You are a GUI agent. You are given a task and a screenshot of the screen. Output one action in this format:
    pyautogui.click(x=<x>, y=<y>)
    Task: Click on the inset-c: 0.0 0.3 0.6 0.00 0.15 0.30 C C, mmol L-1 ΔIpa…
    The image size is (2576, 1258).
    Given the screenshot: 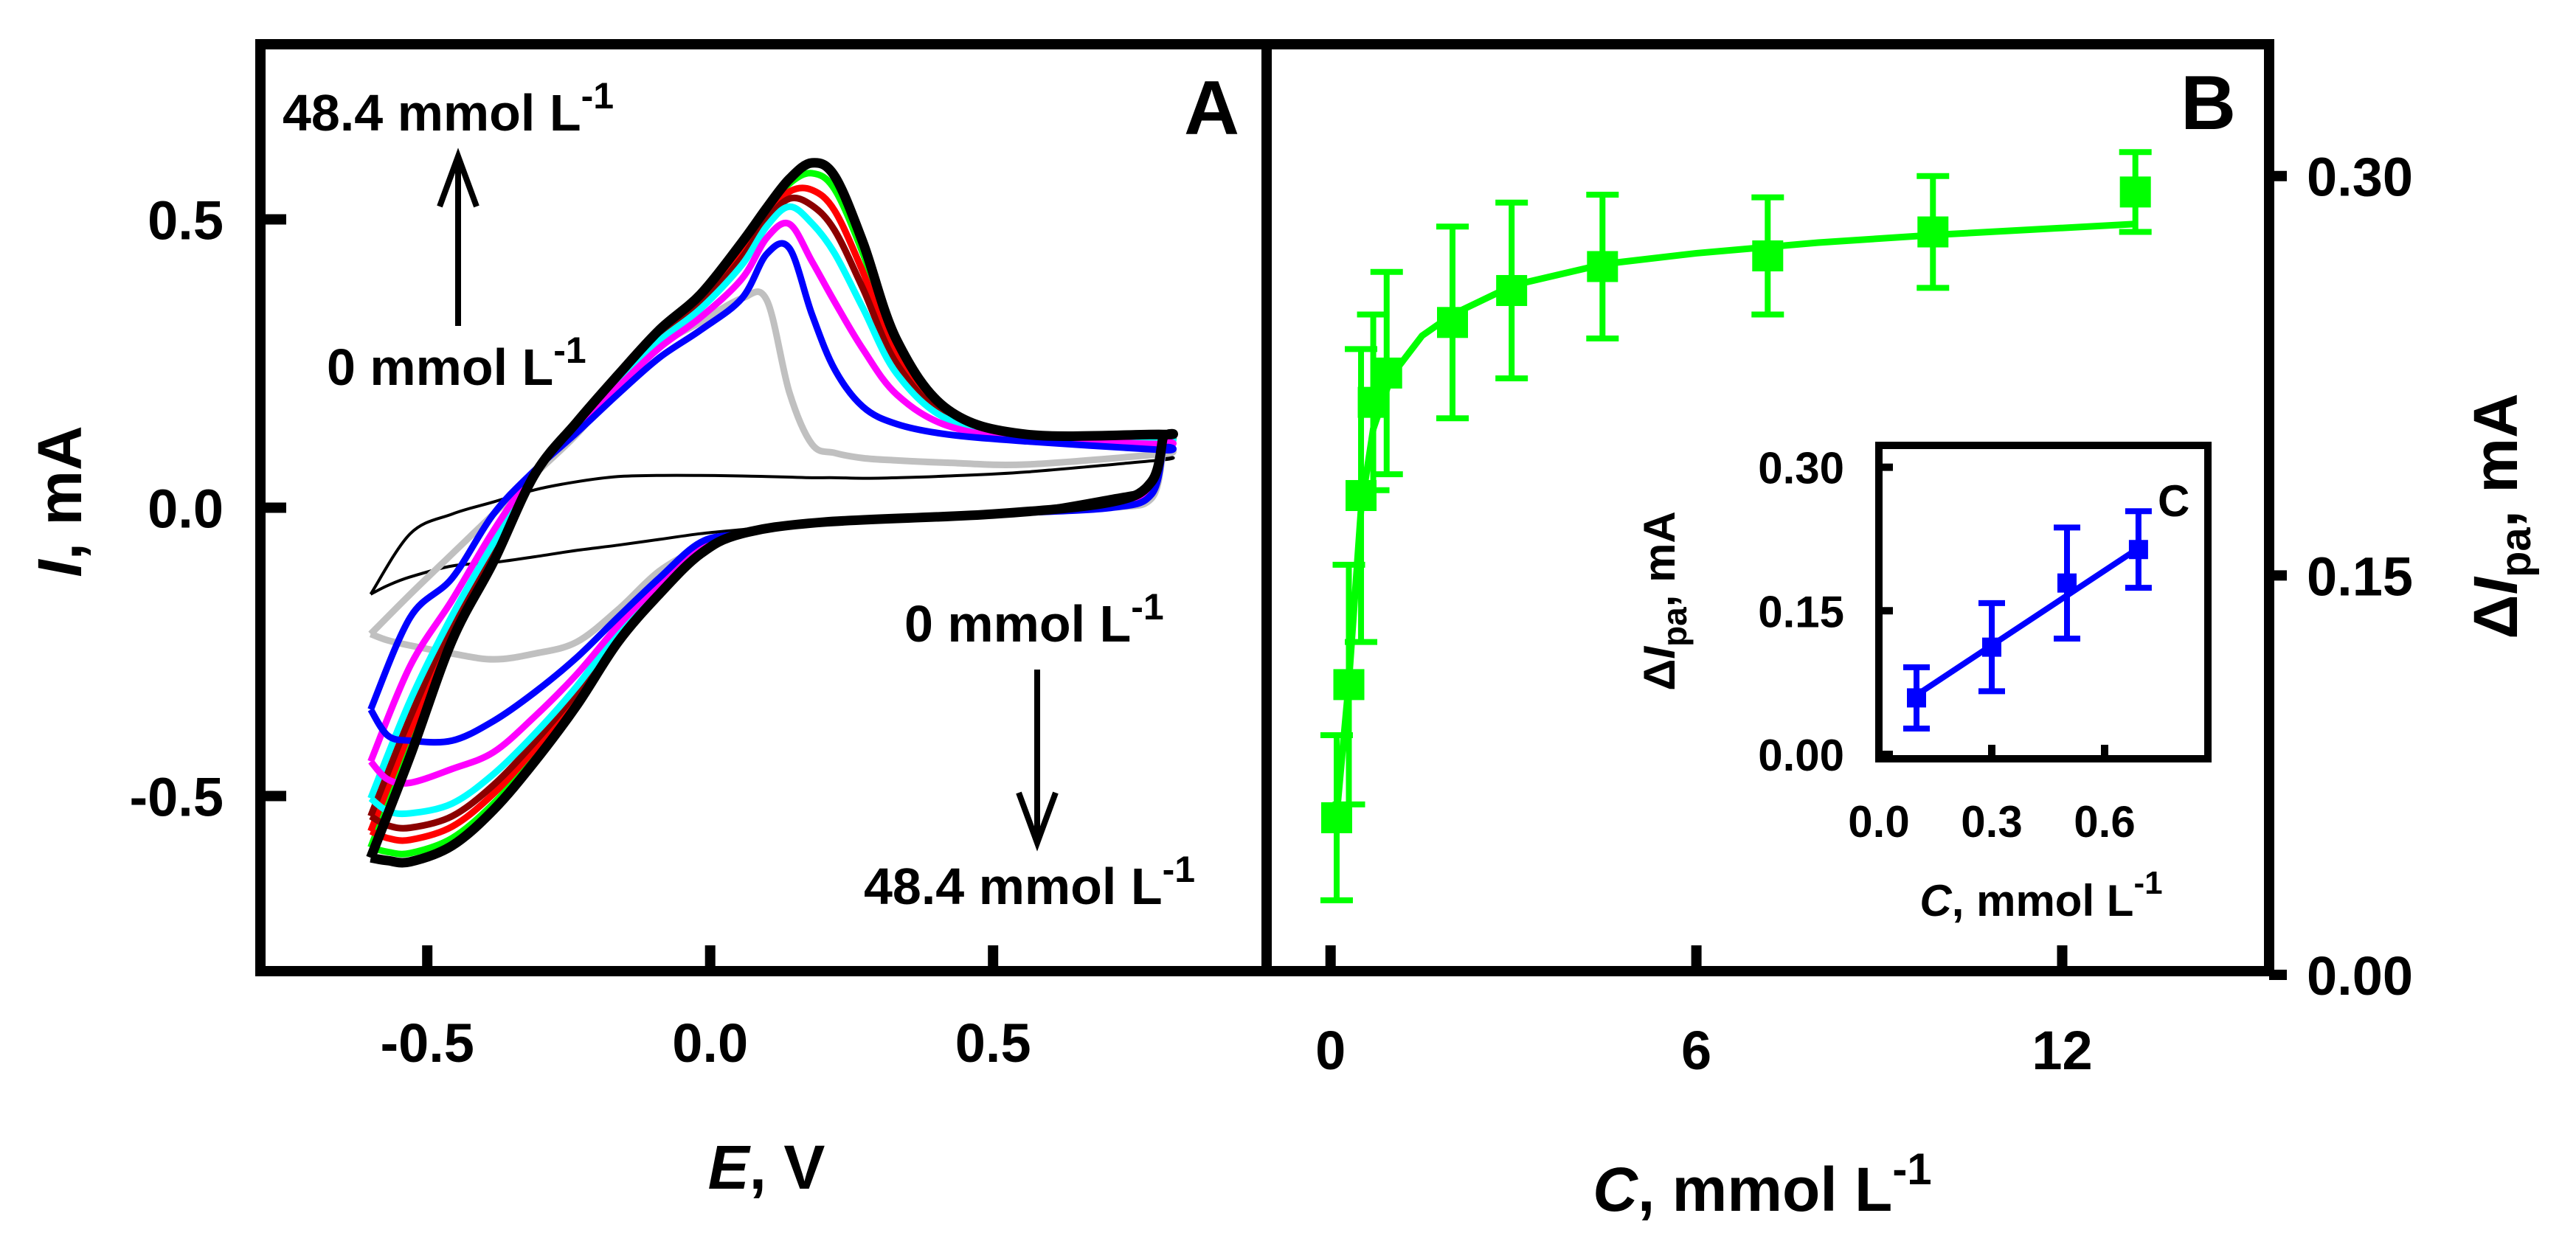 What is the action you would take?
    pyautogui.click(x=1924, y=683)
    